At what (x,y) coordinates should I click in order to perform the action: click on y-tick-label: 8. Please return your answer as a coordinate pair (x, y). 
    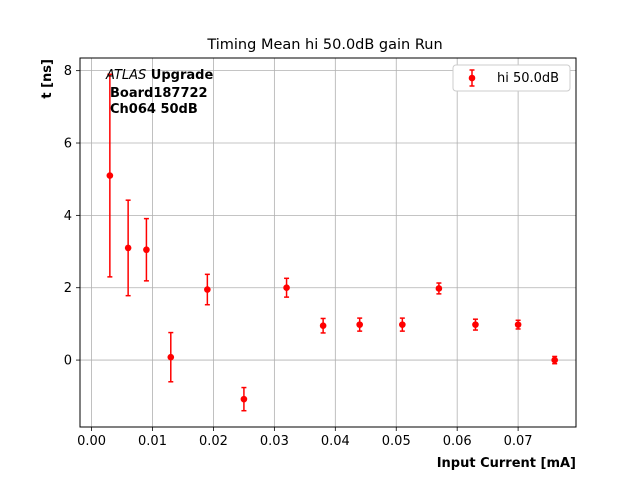
    Looking at the image, I should click on (68, 71).